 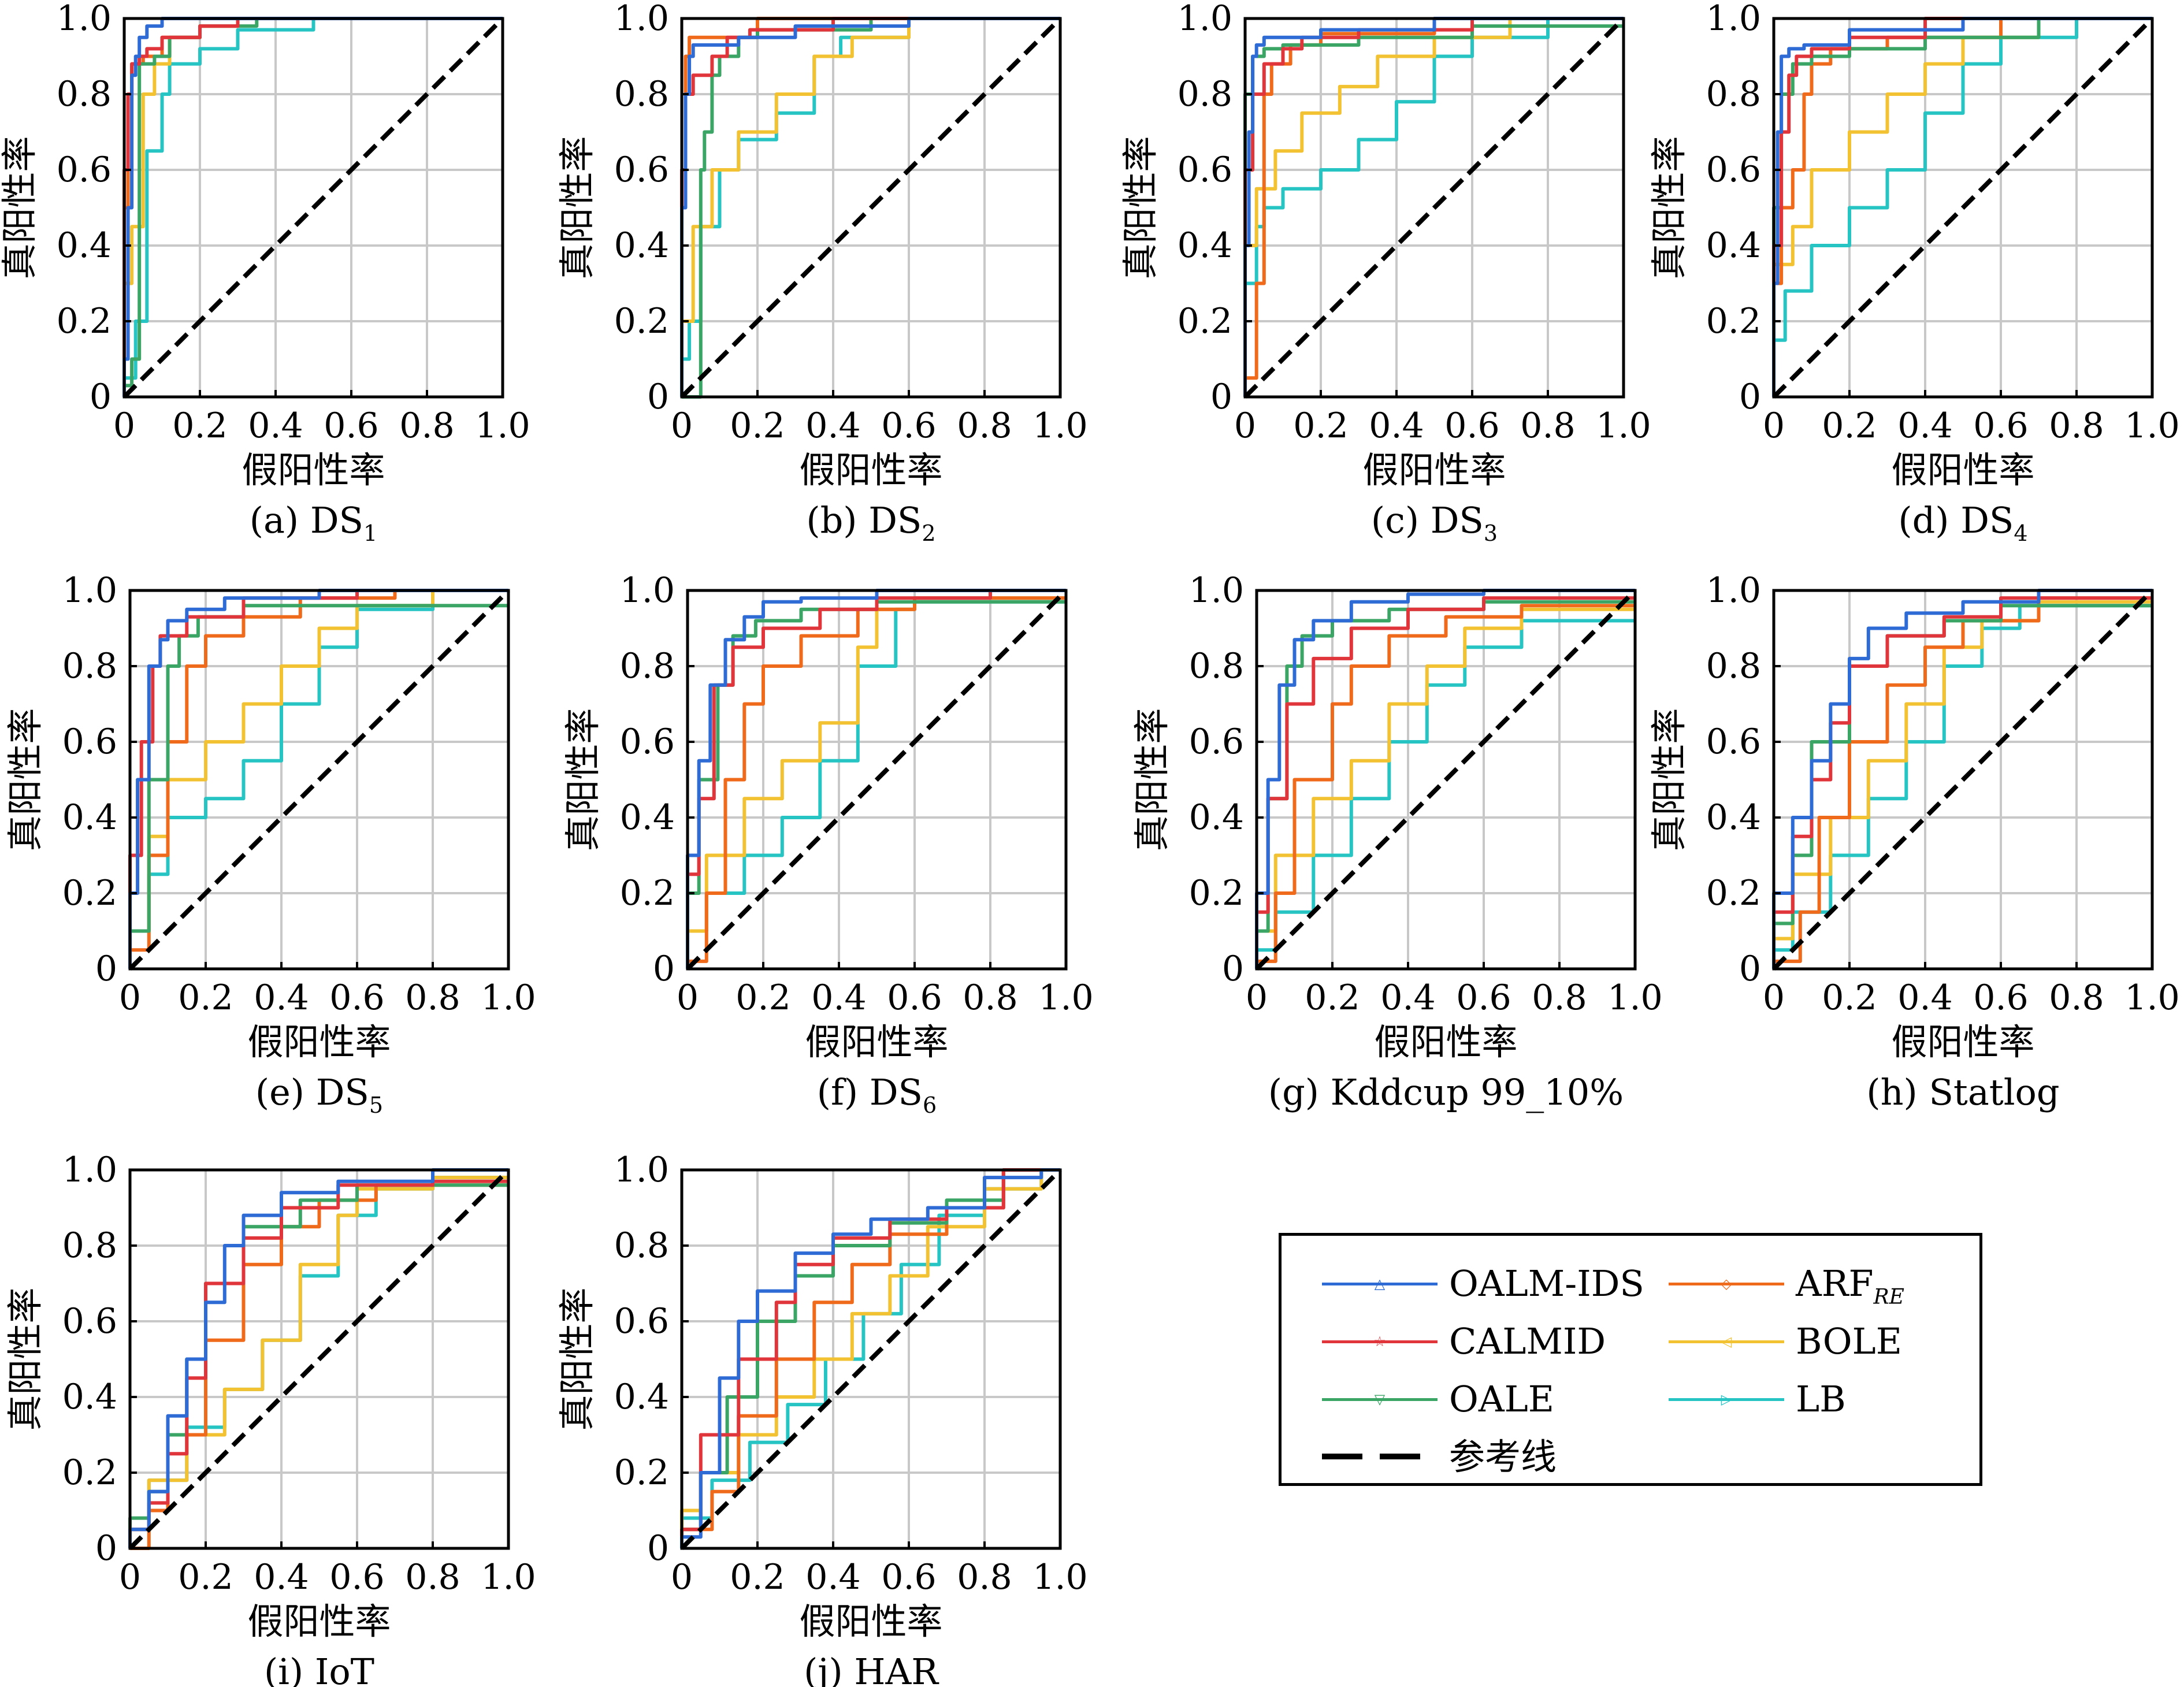 I want to click on legend-item-bole: ◁ BOLE, so click(x=1801, y=1343).